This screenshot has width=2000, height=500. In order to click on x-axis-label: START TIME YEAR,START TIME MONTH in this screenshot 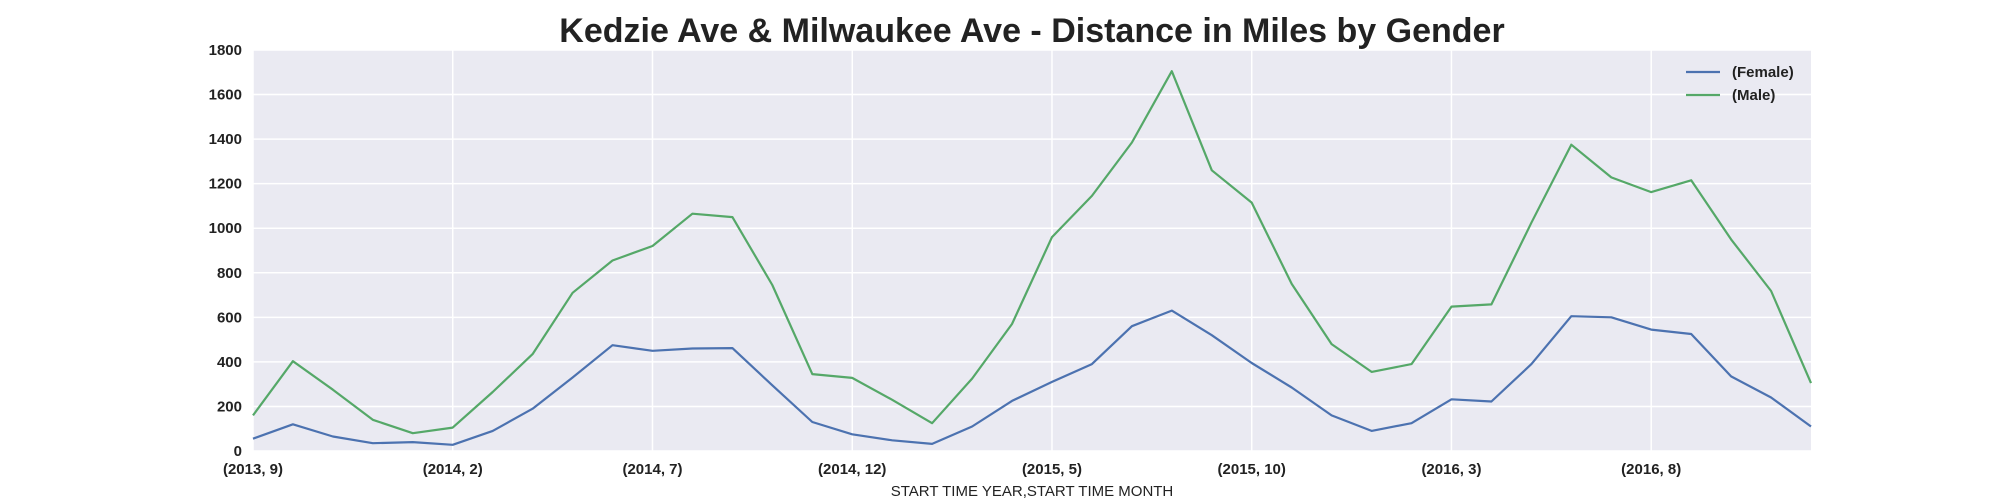, I will do `click(1032, 491)`.